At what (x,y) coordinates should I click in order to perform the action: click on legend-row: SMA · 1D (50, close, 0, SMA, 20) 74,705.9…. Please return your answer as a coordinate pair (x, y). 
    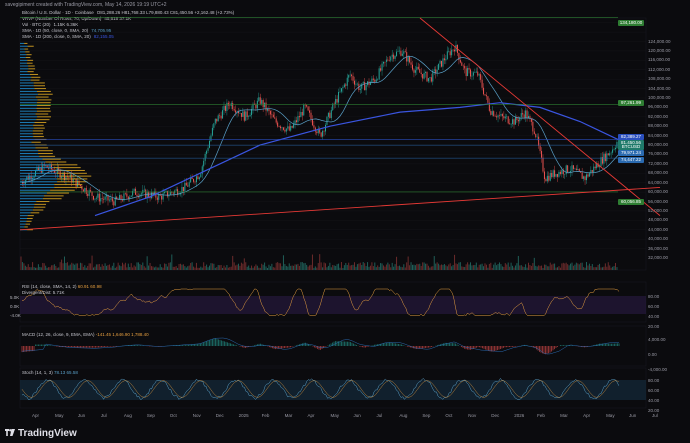
    Looking at the image, I should click on (66, 30).